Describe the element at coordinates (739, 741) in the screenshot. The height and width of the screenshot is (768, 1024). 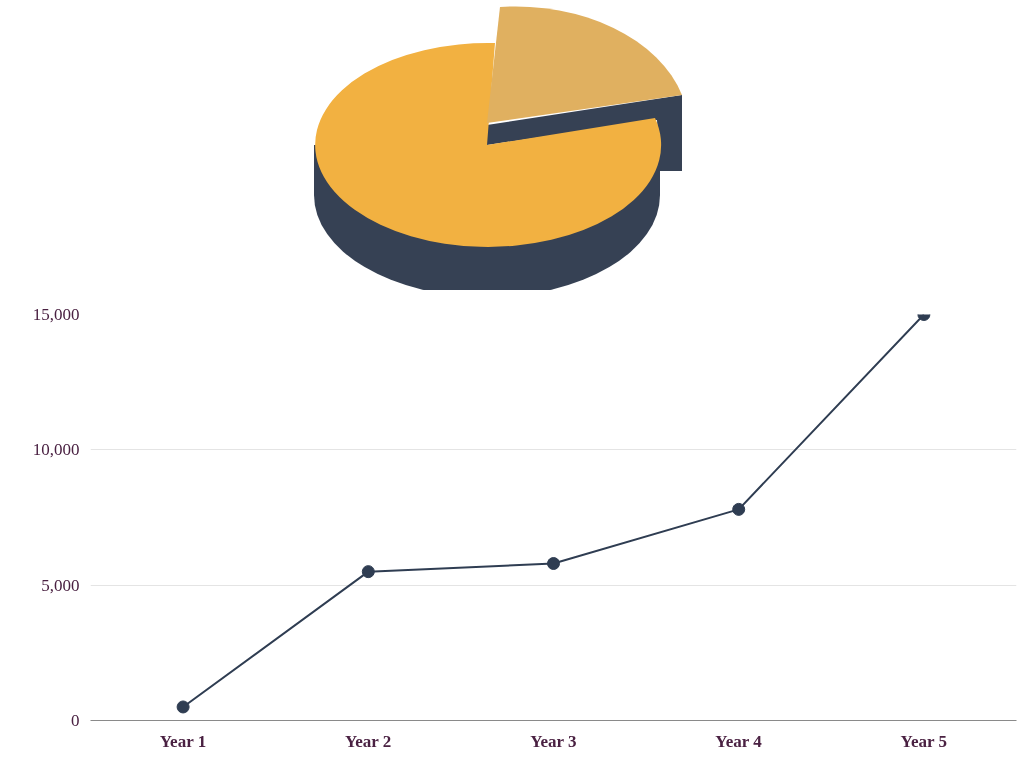
I see `x-tick-label: Year 4` at that location.